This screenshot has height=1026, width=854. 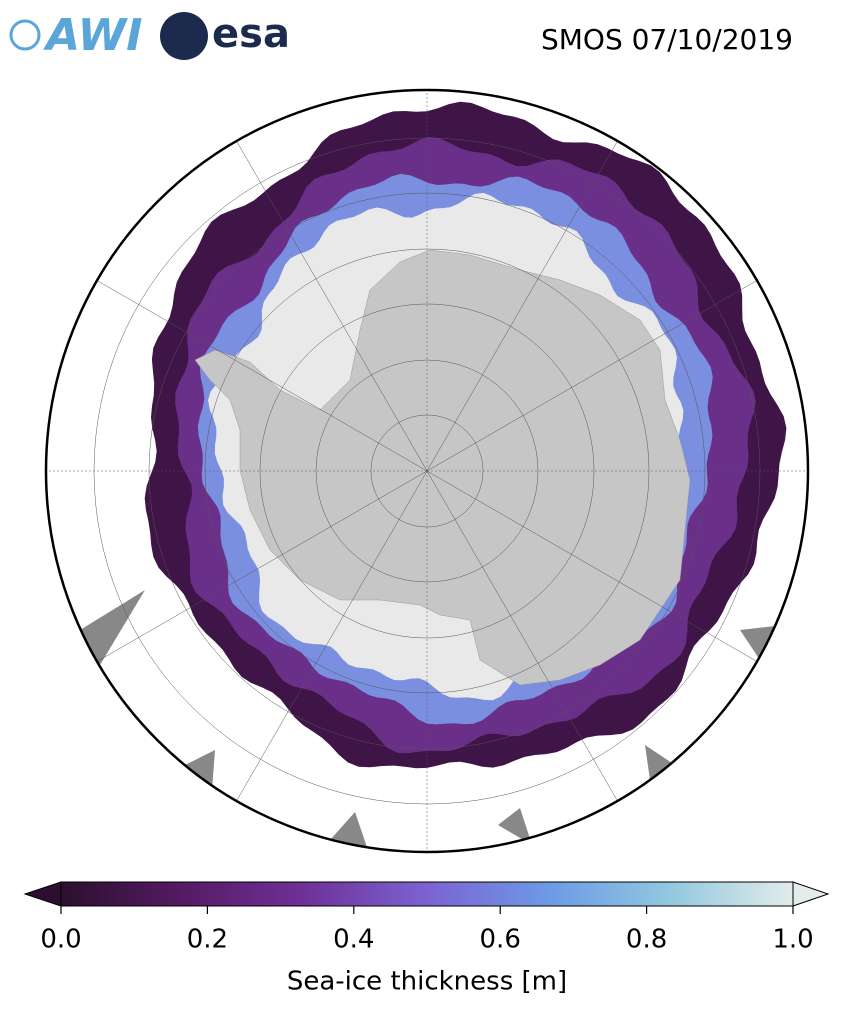 What do you see at coordinates (667, 39) in the screenshot?
I see `title: SMOS 07/10/2019` at bounding box center [667, 39].